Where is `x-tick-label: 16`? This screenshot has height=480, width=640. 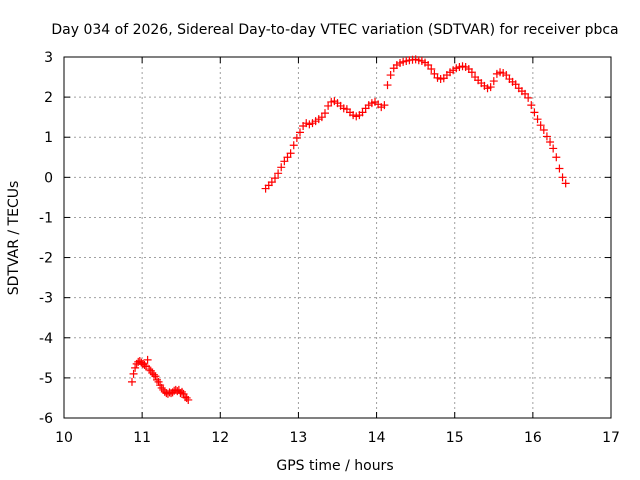 x-tick-label: 16 is located at coordinates (533, 438).